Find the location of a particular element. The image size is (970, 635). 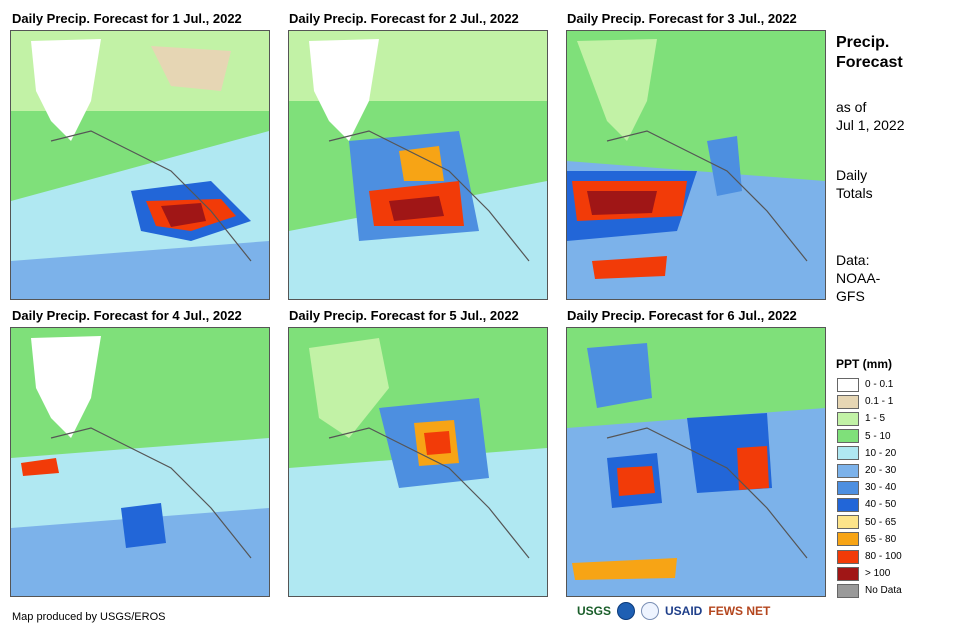

legend-item: 30 - 40 is located at coordinates (866, 487).